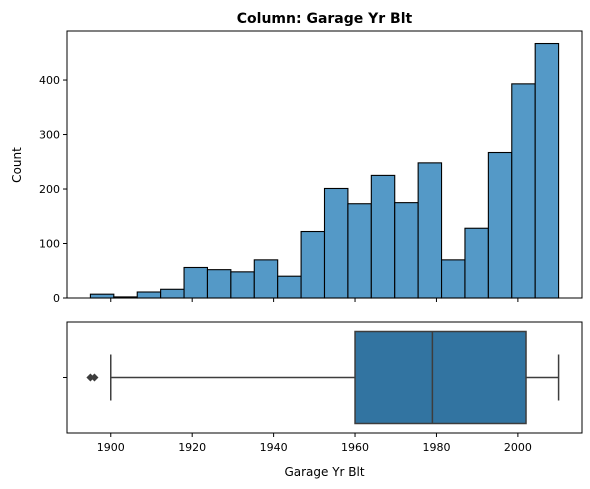  I want to click on x-axis-label: Garage Yr Blt, so click(324, 472).